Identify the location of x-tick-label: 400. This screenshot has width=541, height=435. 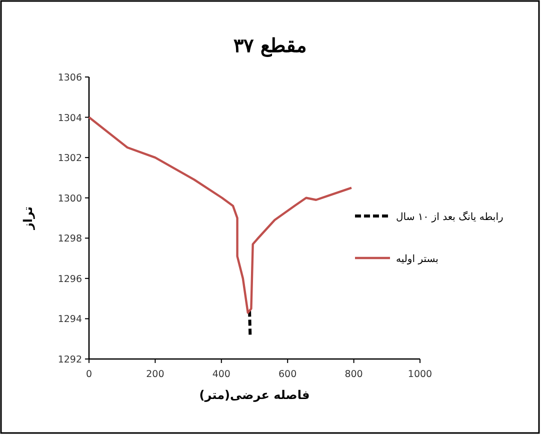
(221, 374).